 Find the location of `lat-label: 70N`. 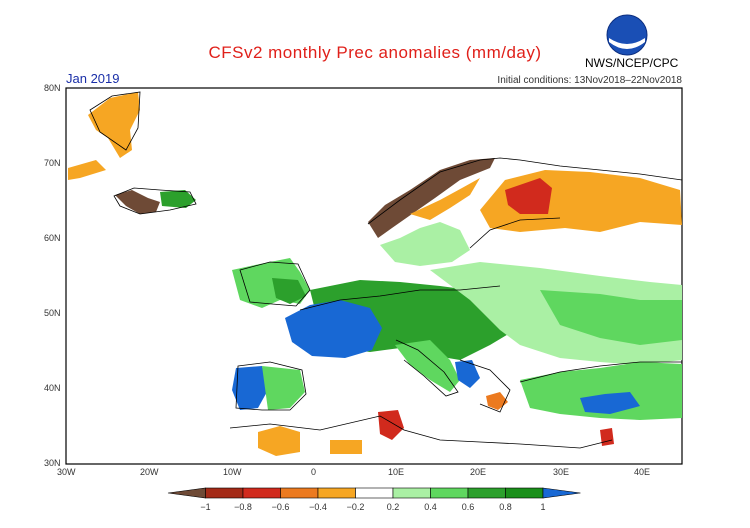

lat-label: 70N is located at coordinates (52, 163).